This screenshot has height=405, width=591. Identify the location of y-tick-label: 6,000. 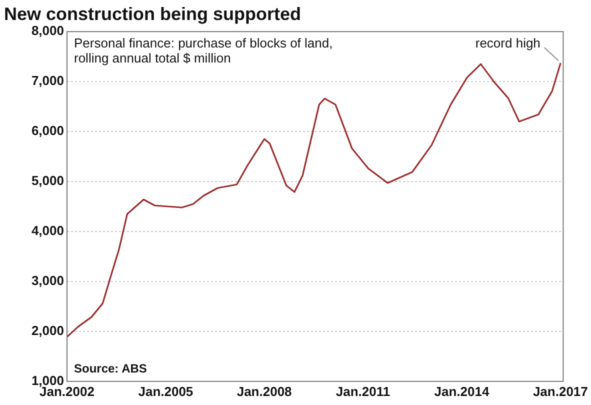
(47, 130).